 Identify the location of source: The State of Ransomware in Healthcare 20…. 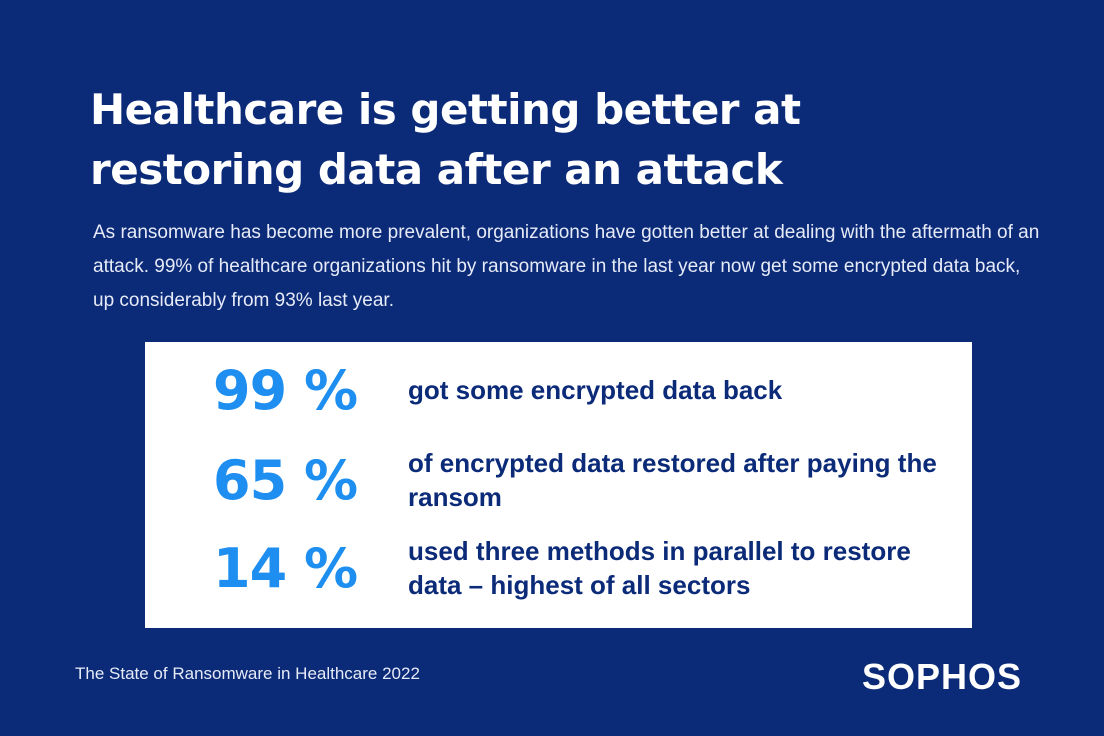
(247, 673).